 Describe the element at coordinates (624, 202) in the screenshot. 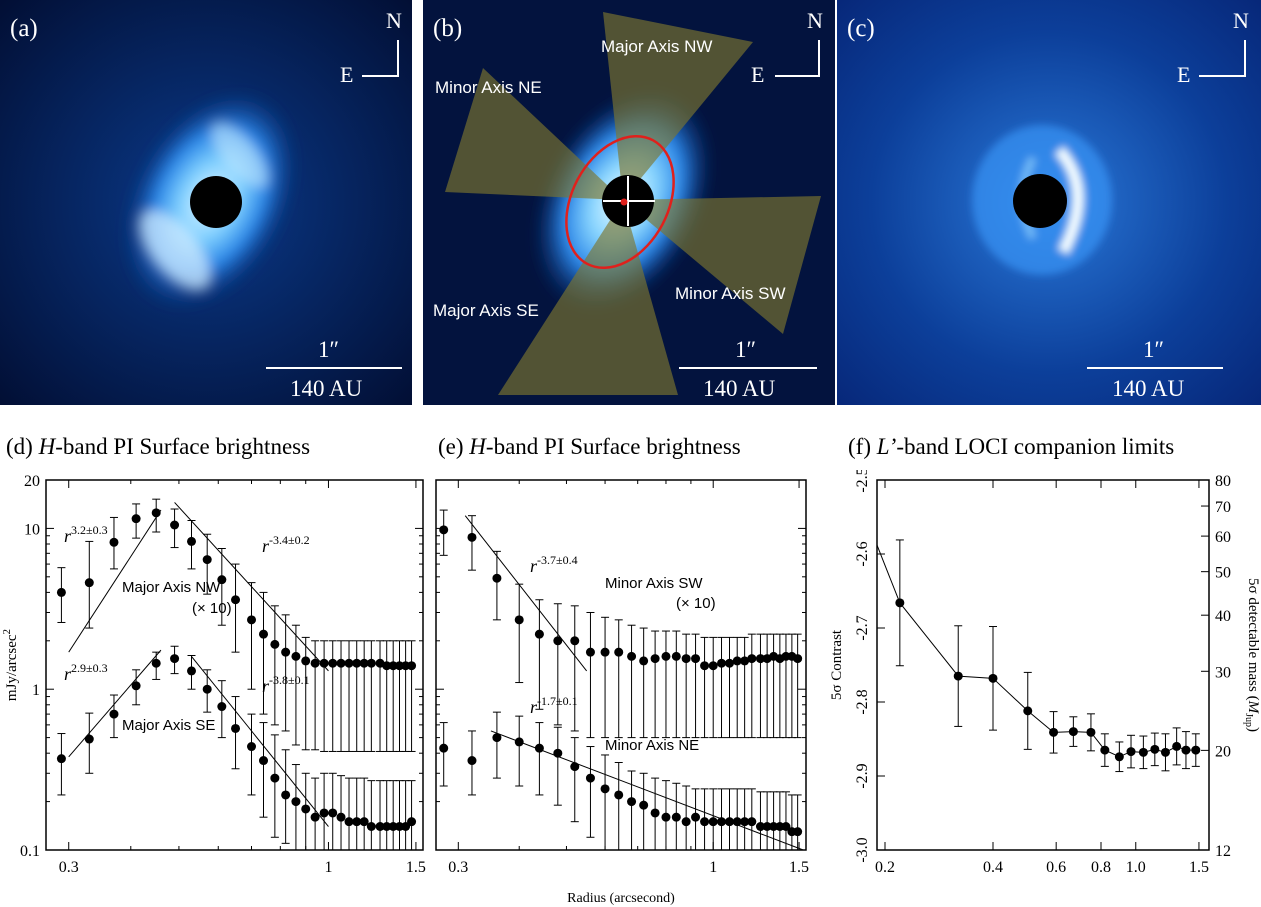

I see `star-center` at that location.